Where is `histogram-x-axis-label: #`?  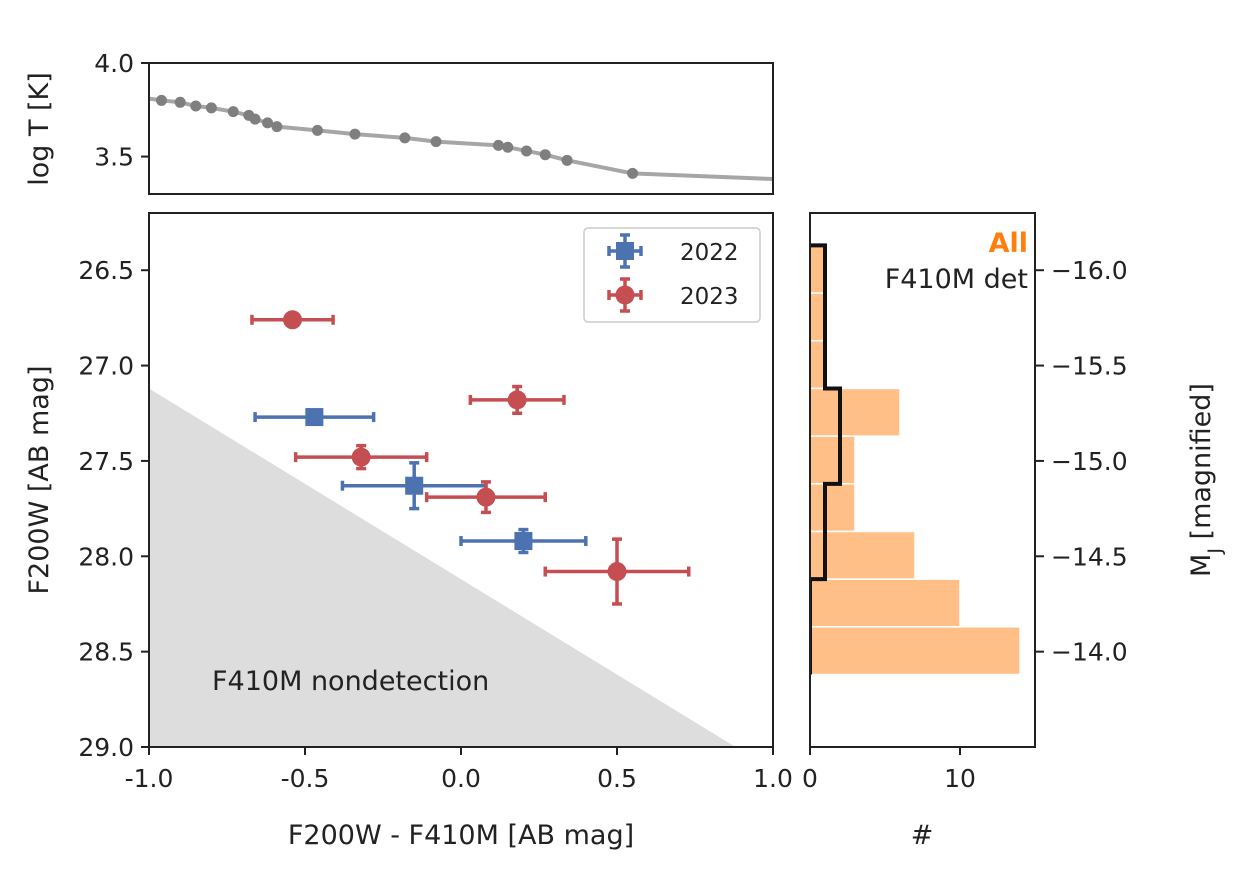
histogram-x-axis-label: # is located at coordinates (922, 835).